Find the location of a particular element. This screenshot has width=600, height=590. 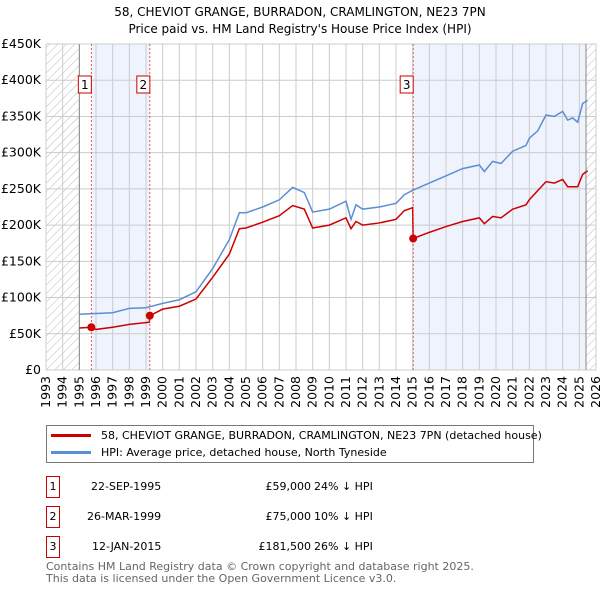

shaded-region is located at coordinates (120, 207).